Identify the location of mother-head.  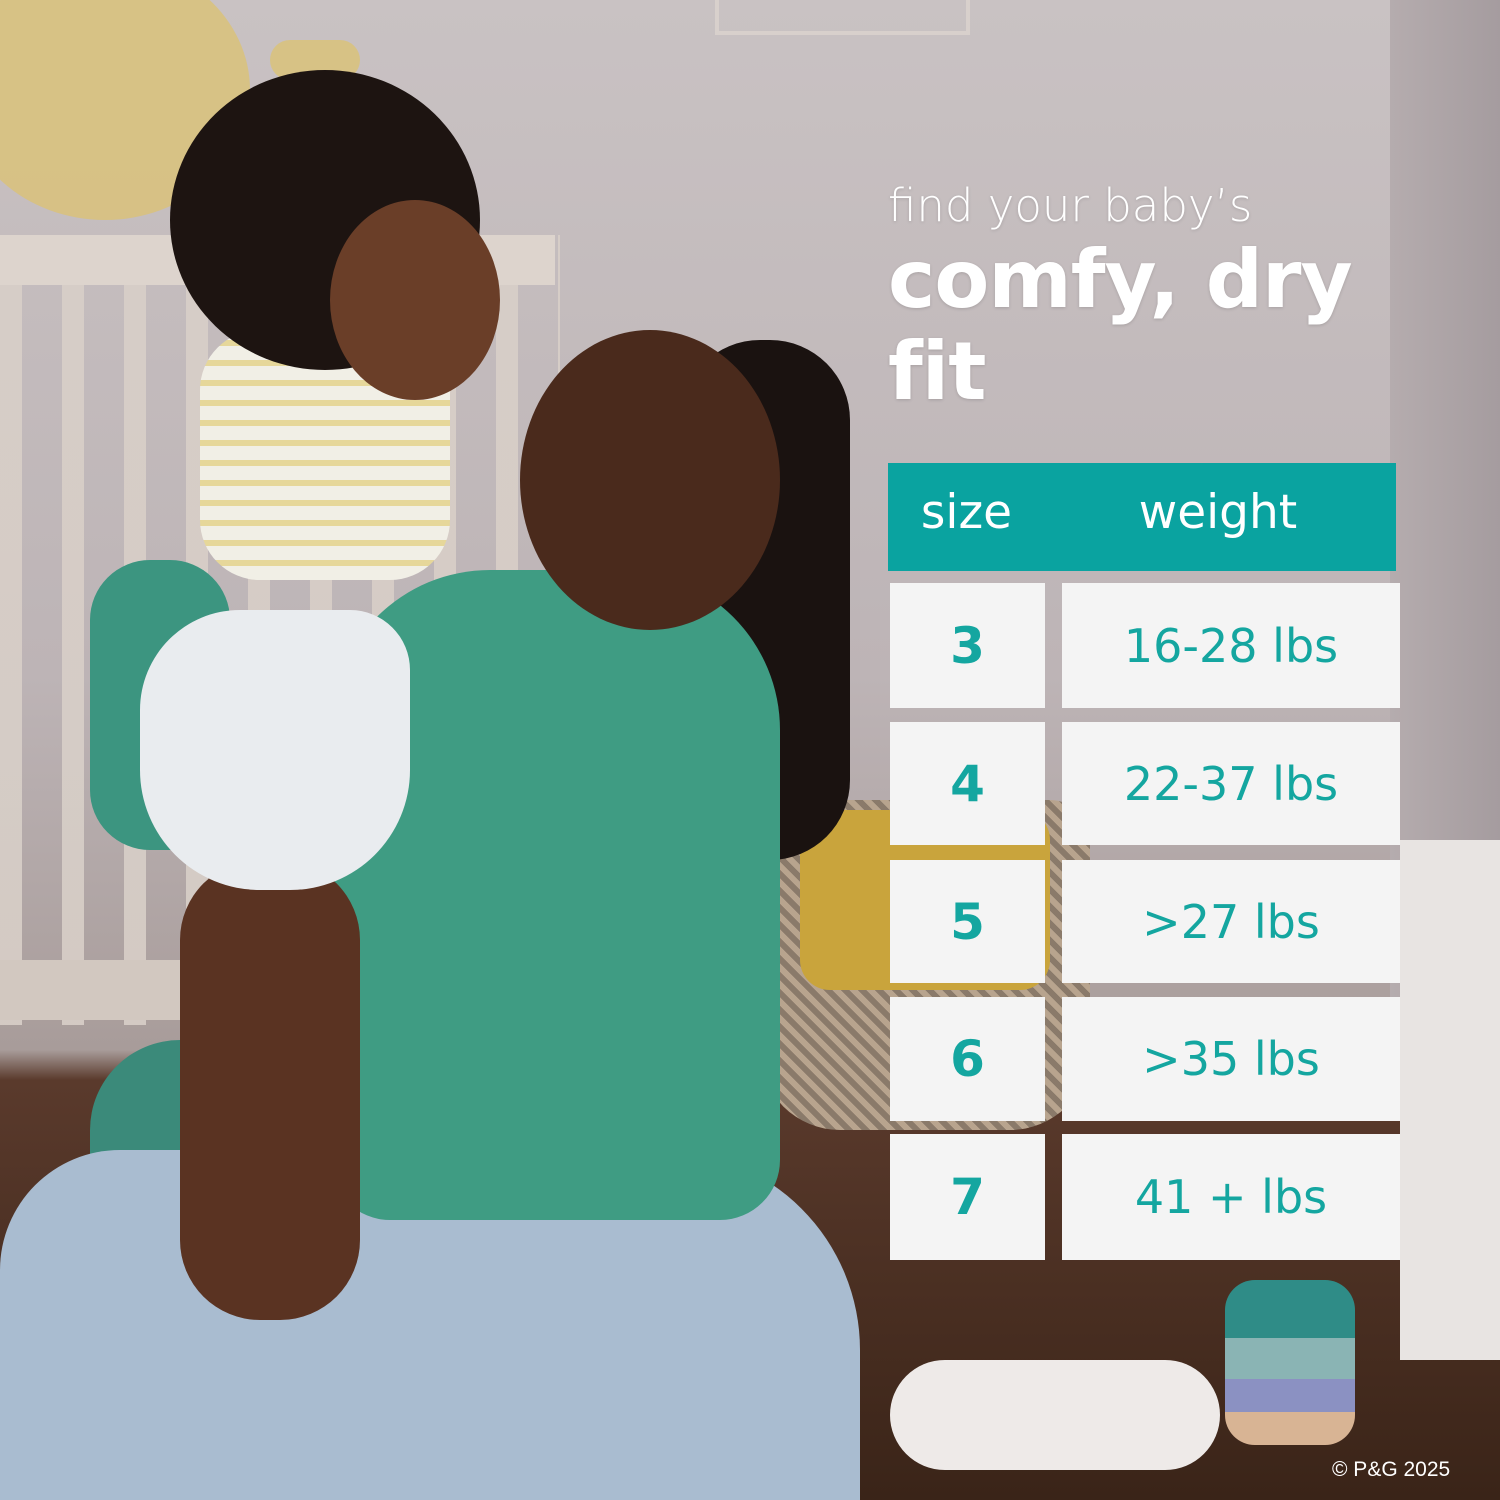
(650, 480).